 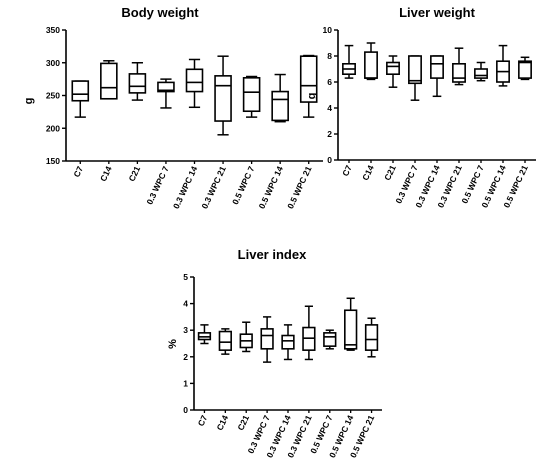 What do you see at coordinates (185, 187) in the screenshot?
I see `x-tick-label: 0.3 WPC 14` at bounding box center [185, 187].